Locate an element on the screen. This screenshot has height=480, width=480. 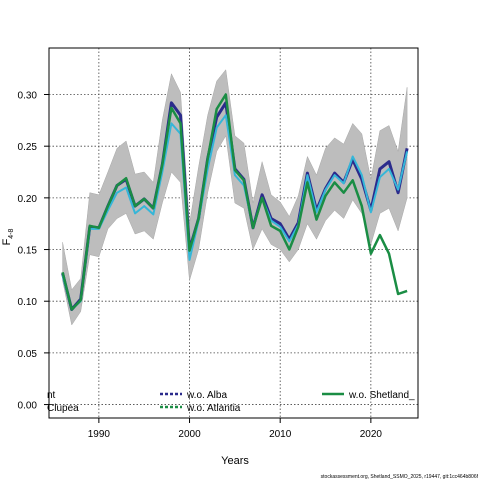
x-tick-label: 1990 is located at coordinates (99, 434).